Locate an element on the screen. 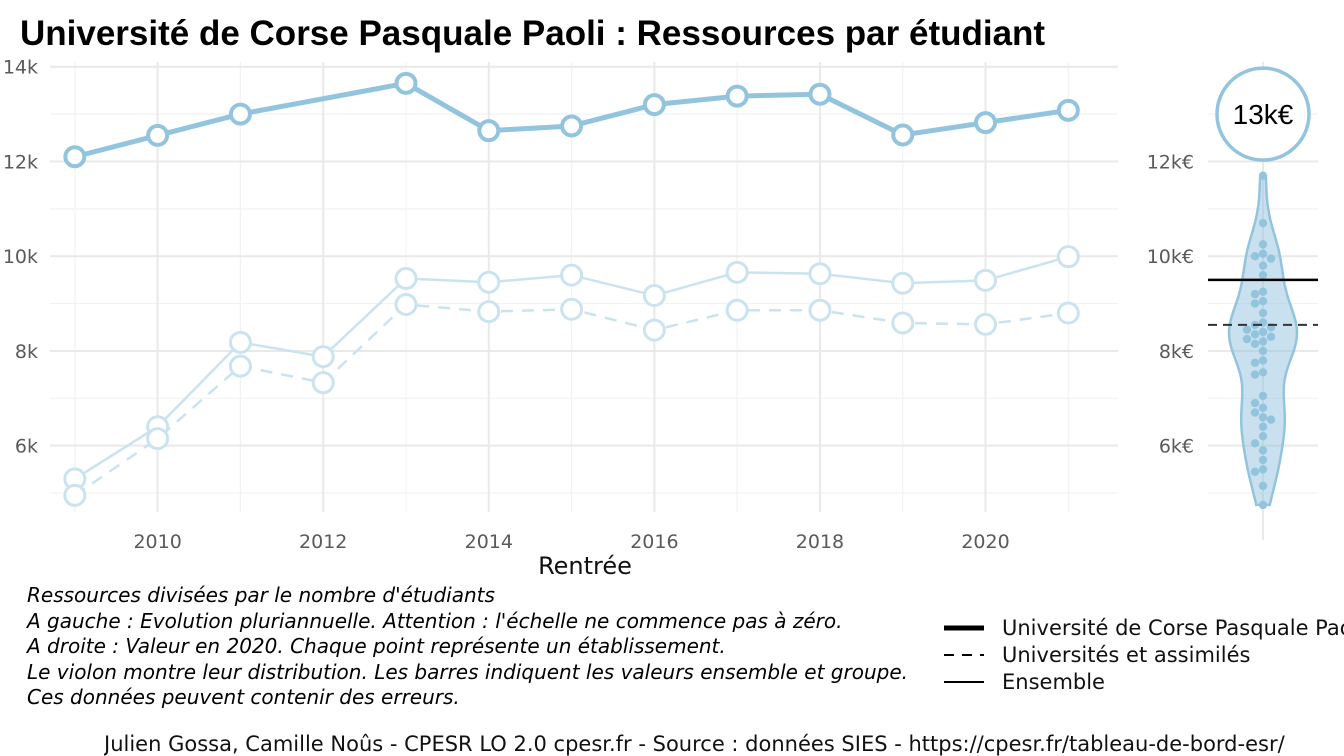  x-tick-label: 2020 is located at coordinates (985, 542).